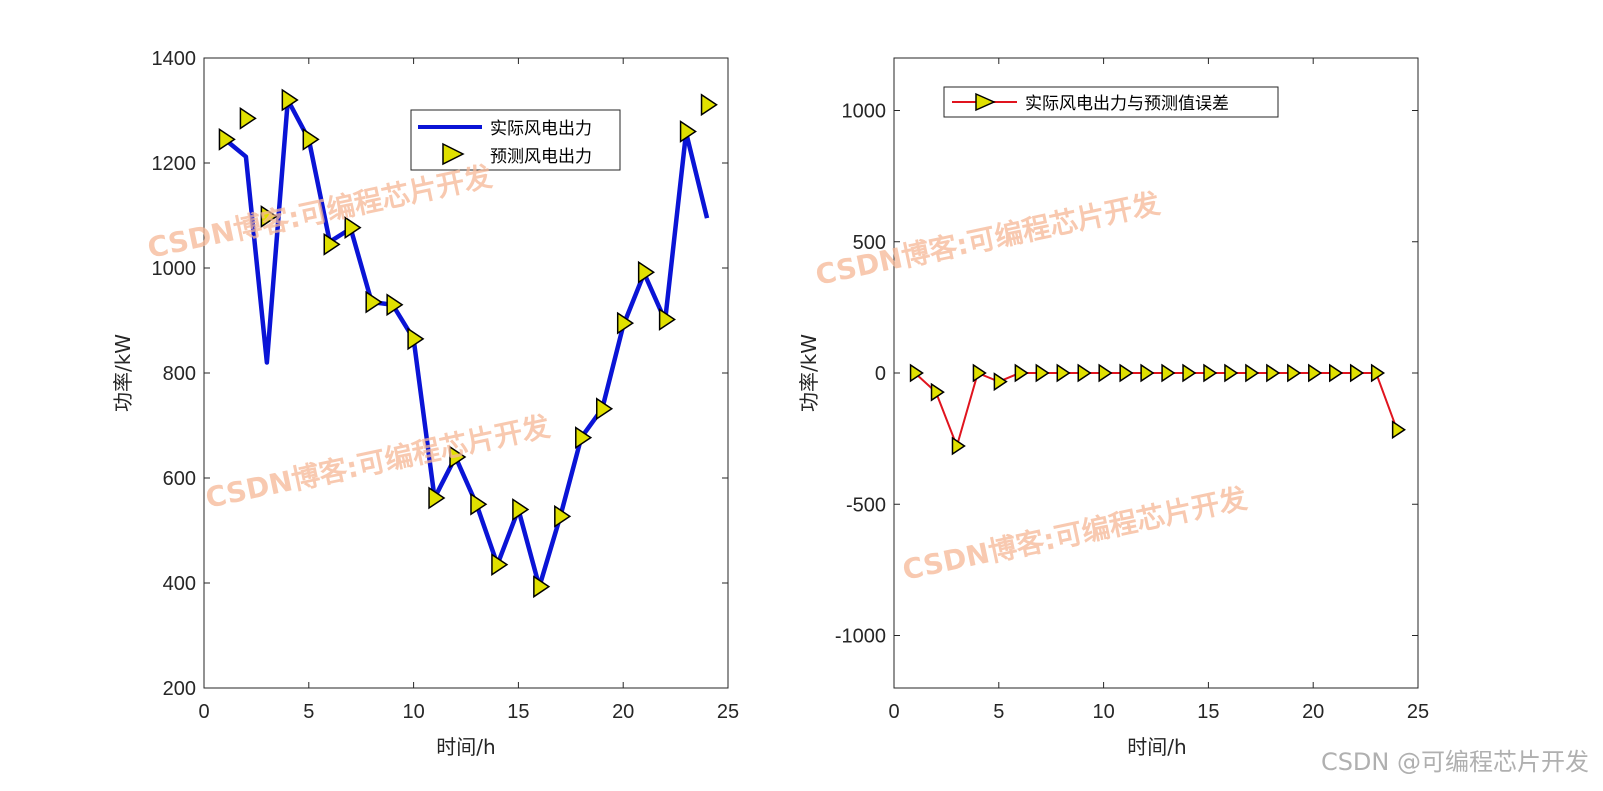 This screenshot has height=791, width=1603. I want to click on y-tick-label: -500, so click(866, 505).